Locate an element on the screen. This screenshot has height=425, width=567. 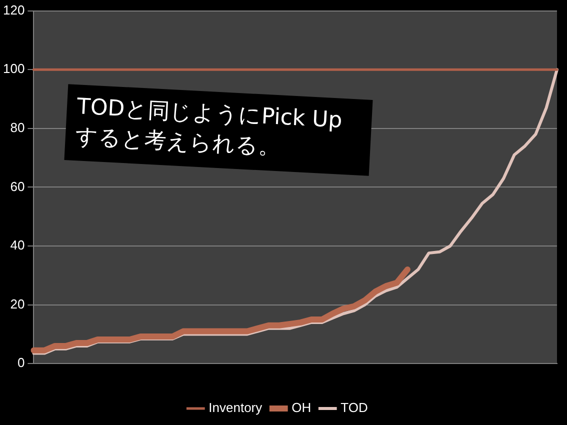
legend-label: Inventory is located at coordinates (235, 408).